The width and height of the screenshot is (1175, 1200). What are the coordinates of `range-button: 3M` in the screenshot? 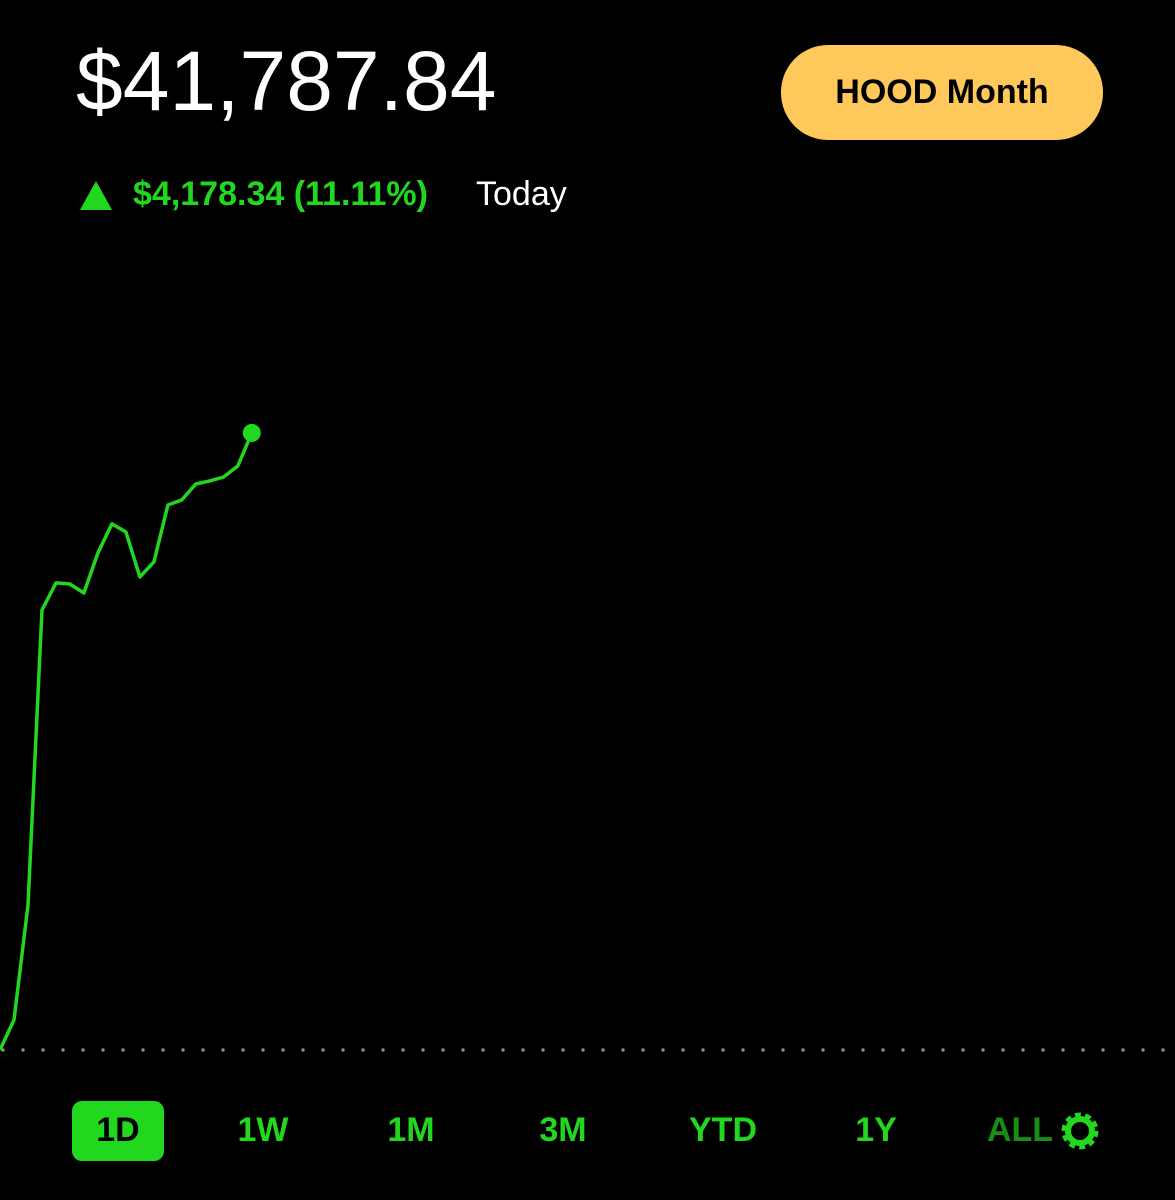 It's located at (562, 1130).